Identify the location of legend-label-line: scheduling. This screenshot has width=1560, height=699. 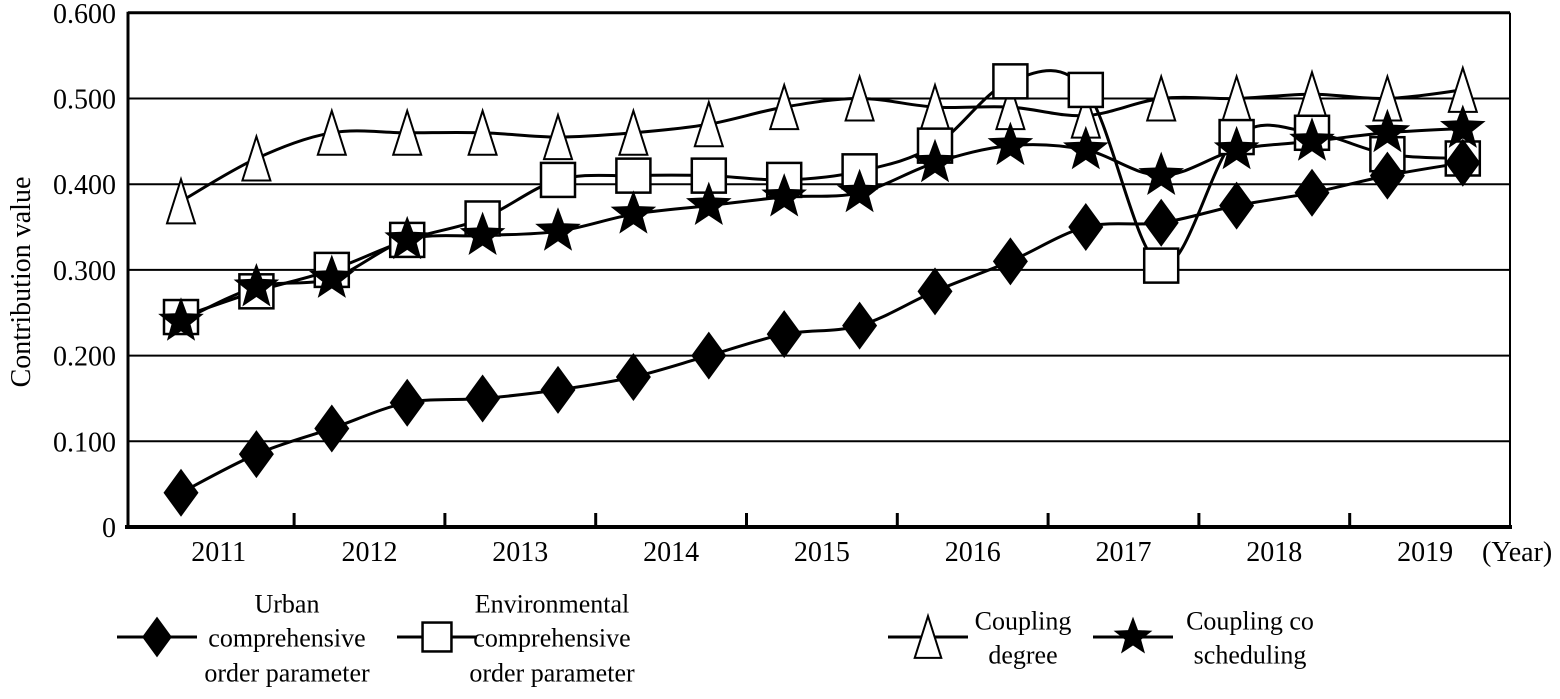
(1250, 655).